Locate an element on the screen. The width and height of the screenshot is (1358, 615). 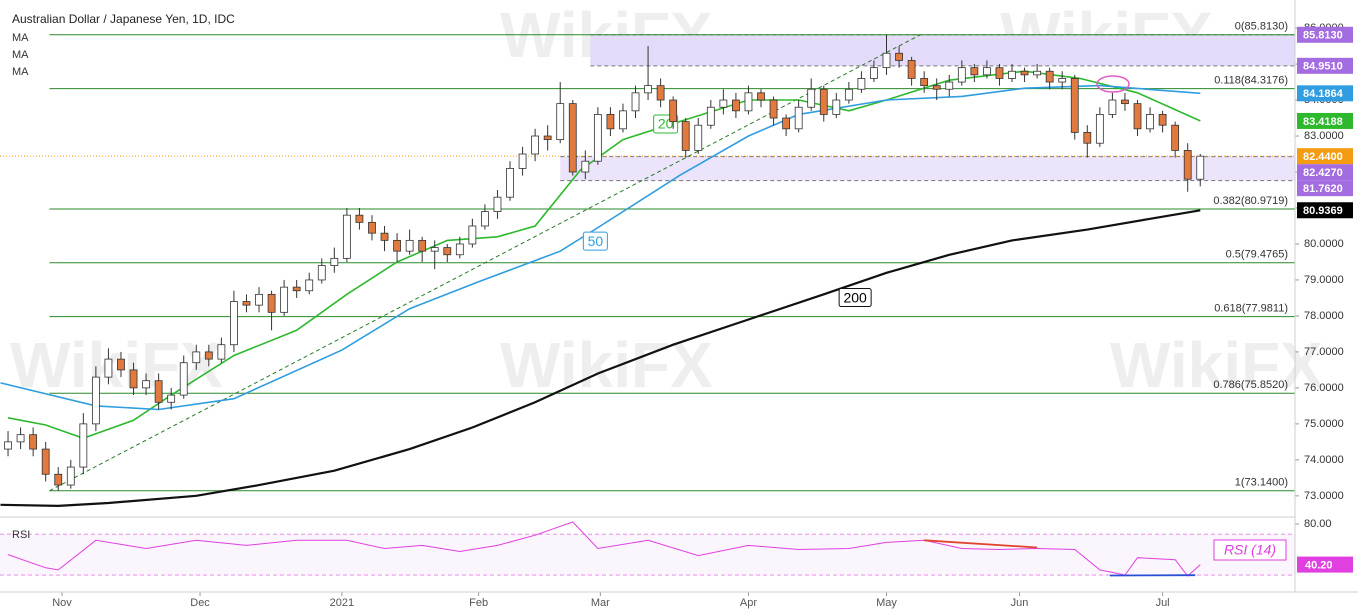
y-tick-label: 73.0000 is located at coordinates (1324, 496).